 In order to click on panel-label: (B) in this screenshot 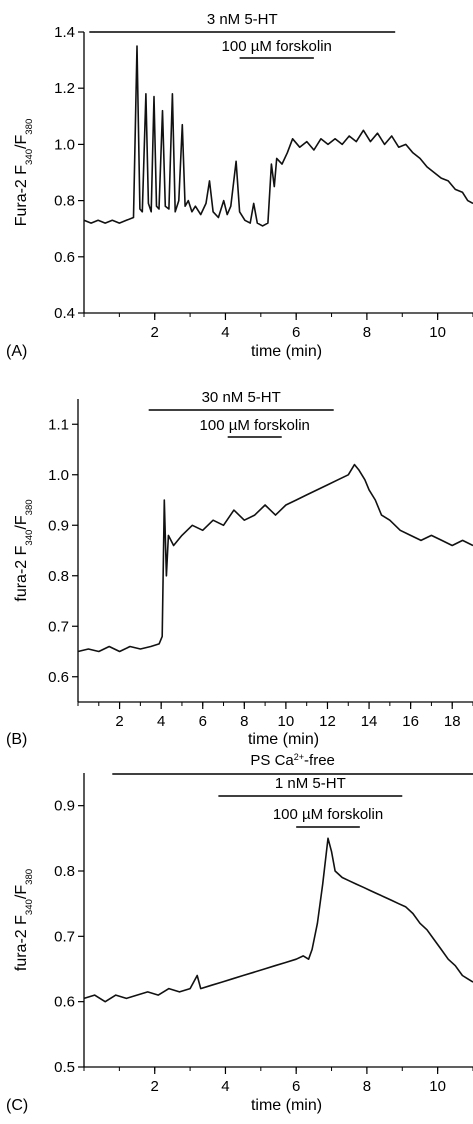, I will do `click(16, 739)`.